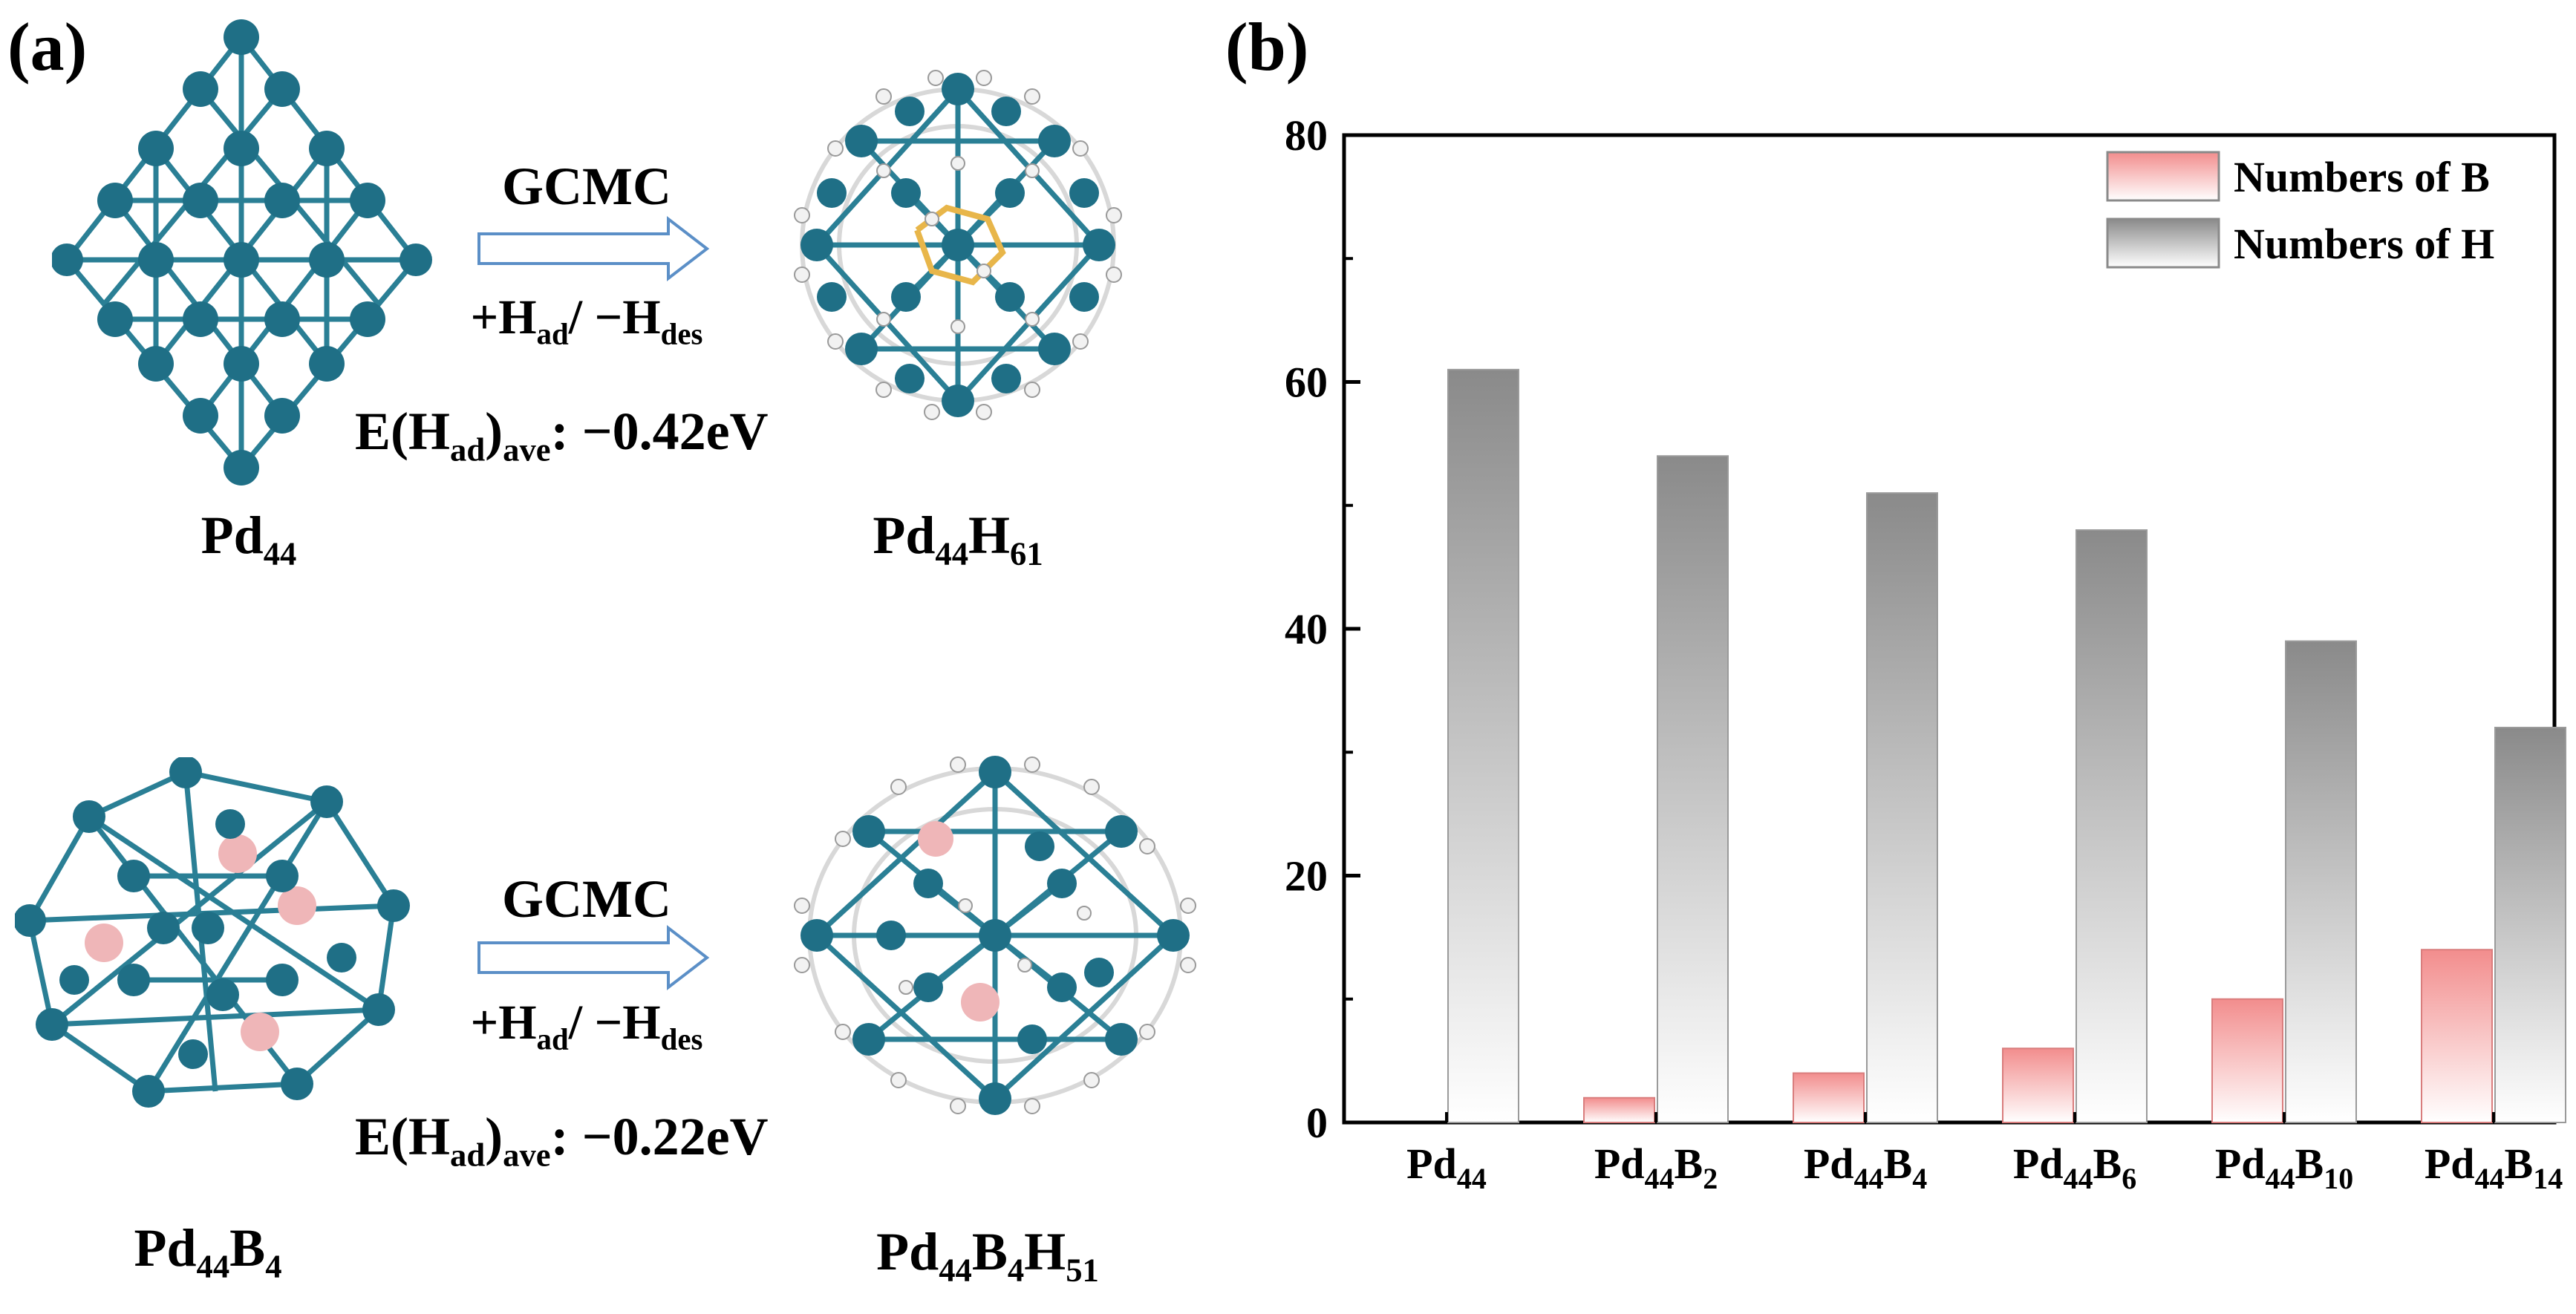 This screenshot has height=1314, width=2576. I want to click on hads-process-bottom-p1: +H, so click(503, 1023).